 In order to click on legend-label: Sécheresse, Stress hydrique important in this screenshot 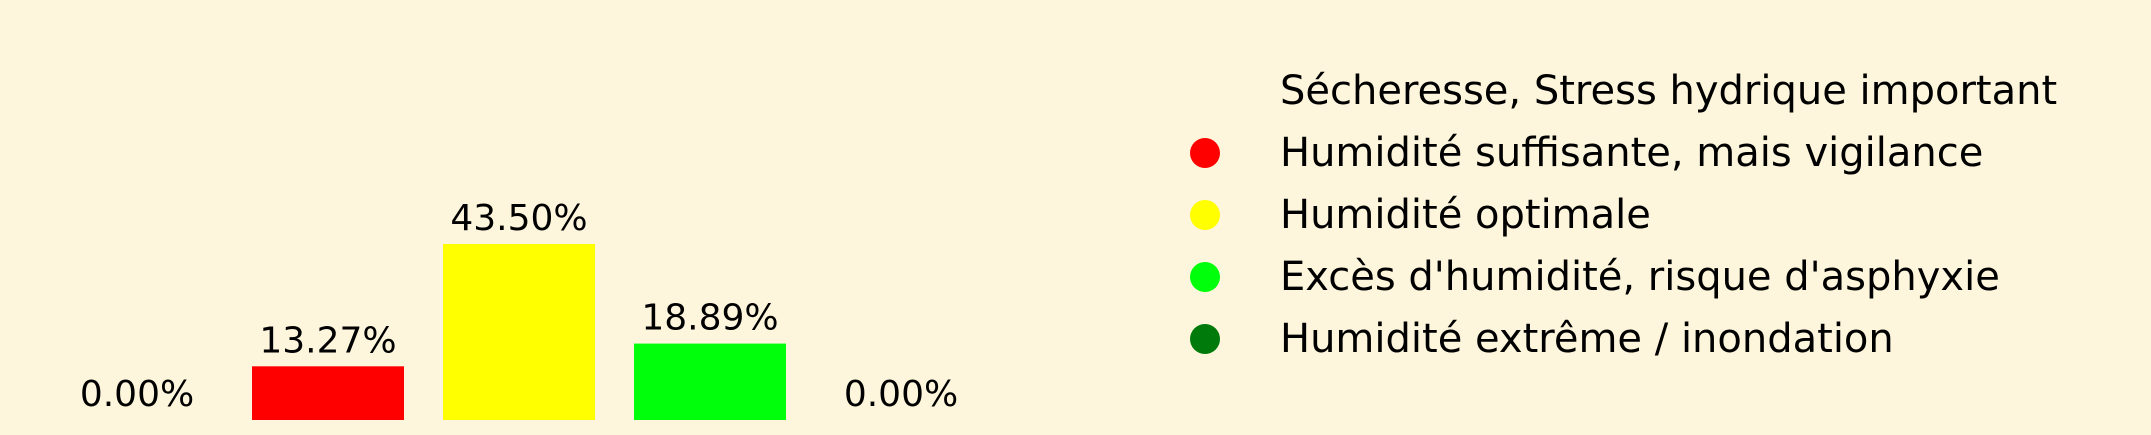, I will do `click(1669, 91)`.